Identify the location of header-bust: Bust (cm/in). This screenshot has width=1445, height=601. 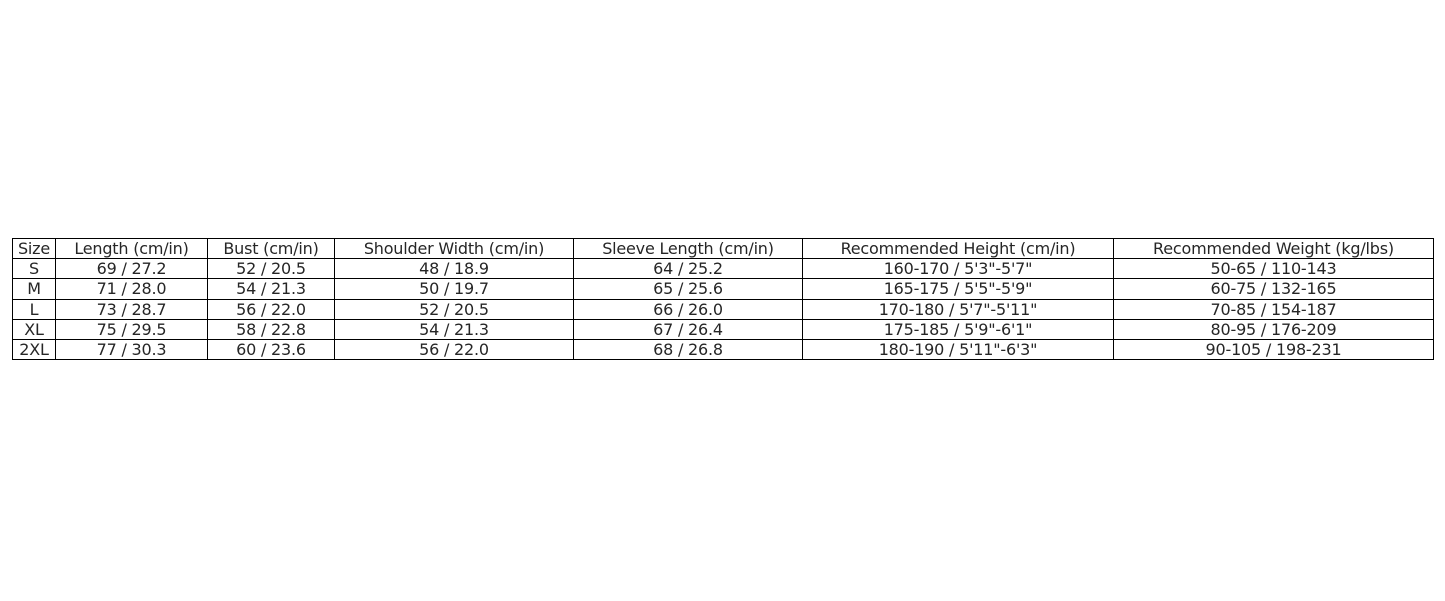
(271, 248).